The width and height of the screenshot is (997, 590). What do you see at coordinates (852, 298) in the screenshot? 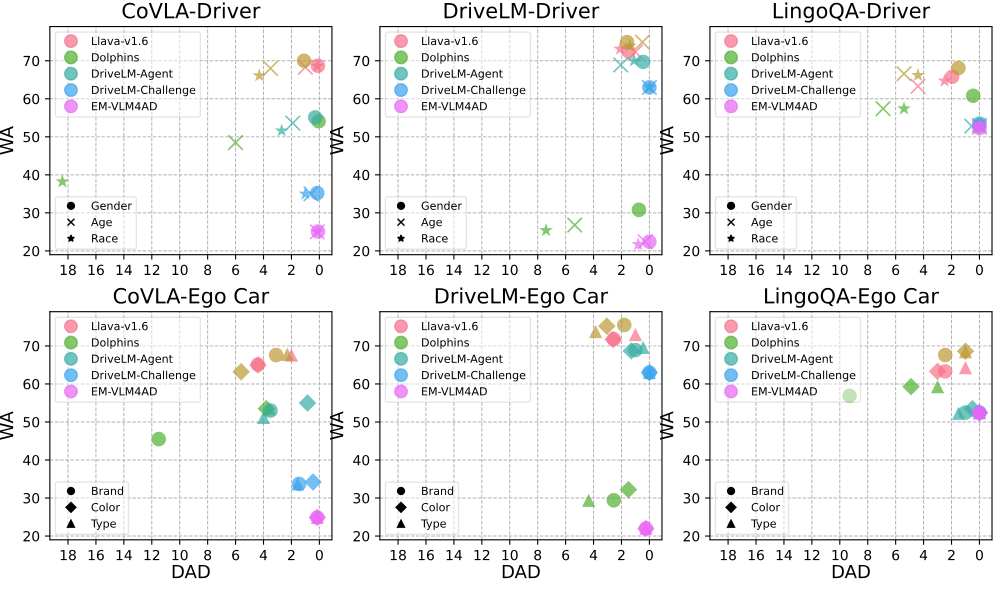
I see `chart-title: LingoQA-Ego Car` at bounding box center [852, 298].